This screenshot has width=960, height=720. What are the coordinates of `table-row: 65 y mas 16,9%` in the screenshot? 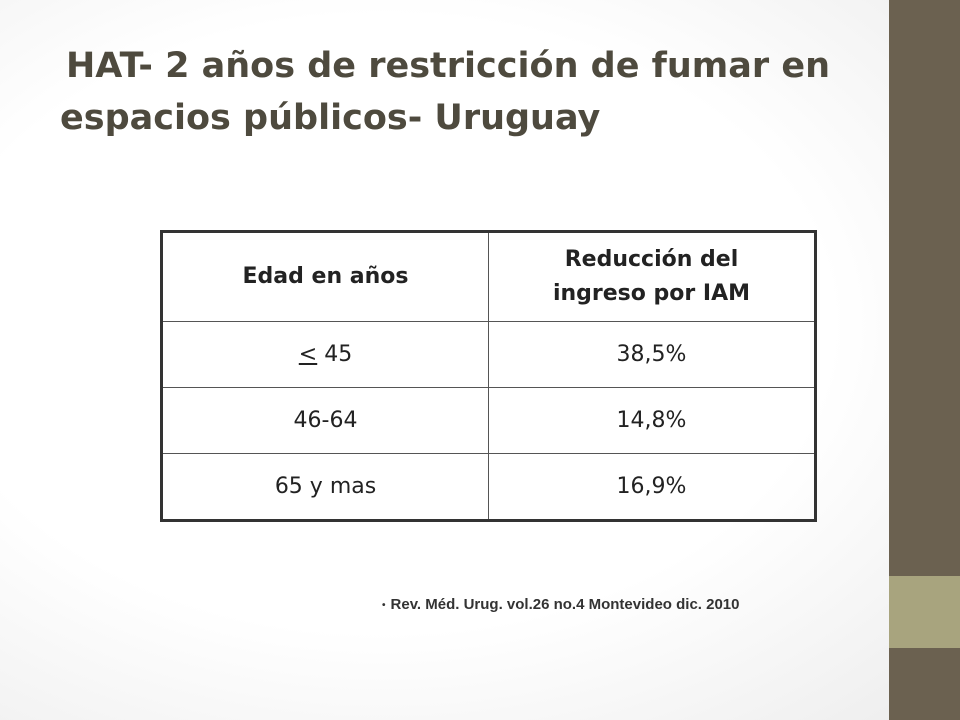 It's located at (488, 487).